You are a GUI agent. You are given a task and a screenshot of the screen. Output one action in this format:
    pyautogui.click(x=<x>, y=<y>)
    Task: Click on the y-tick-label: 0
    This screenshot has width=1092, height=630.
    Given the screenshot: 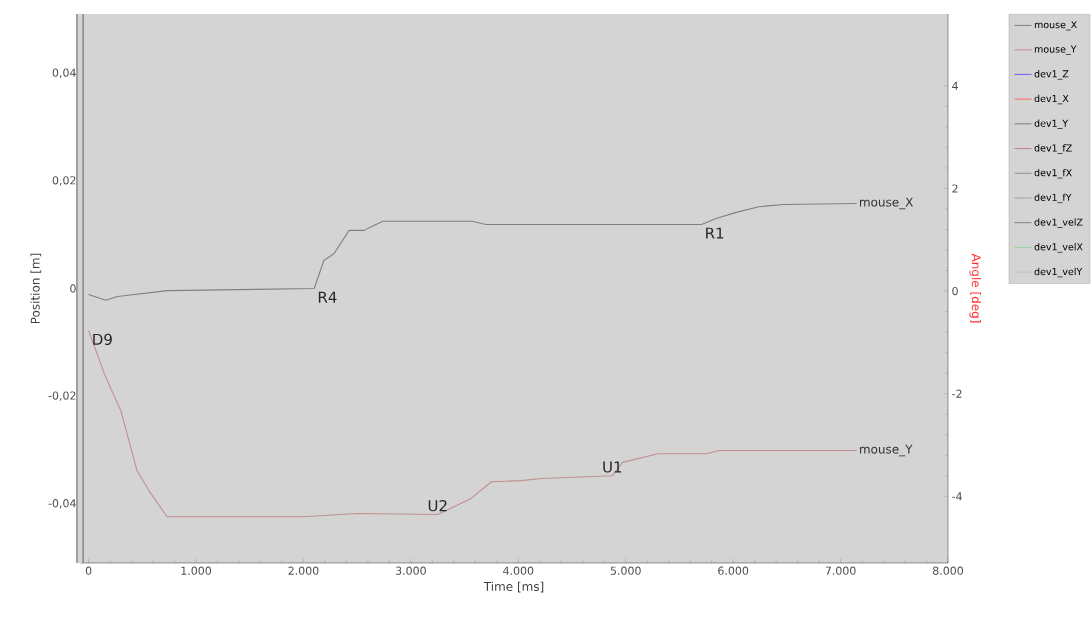 What is the action you would take?
    pyautogui.click(x=73, y=288)
    